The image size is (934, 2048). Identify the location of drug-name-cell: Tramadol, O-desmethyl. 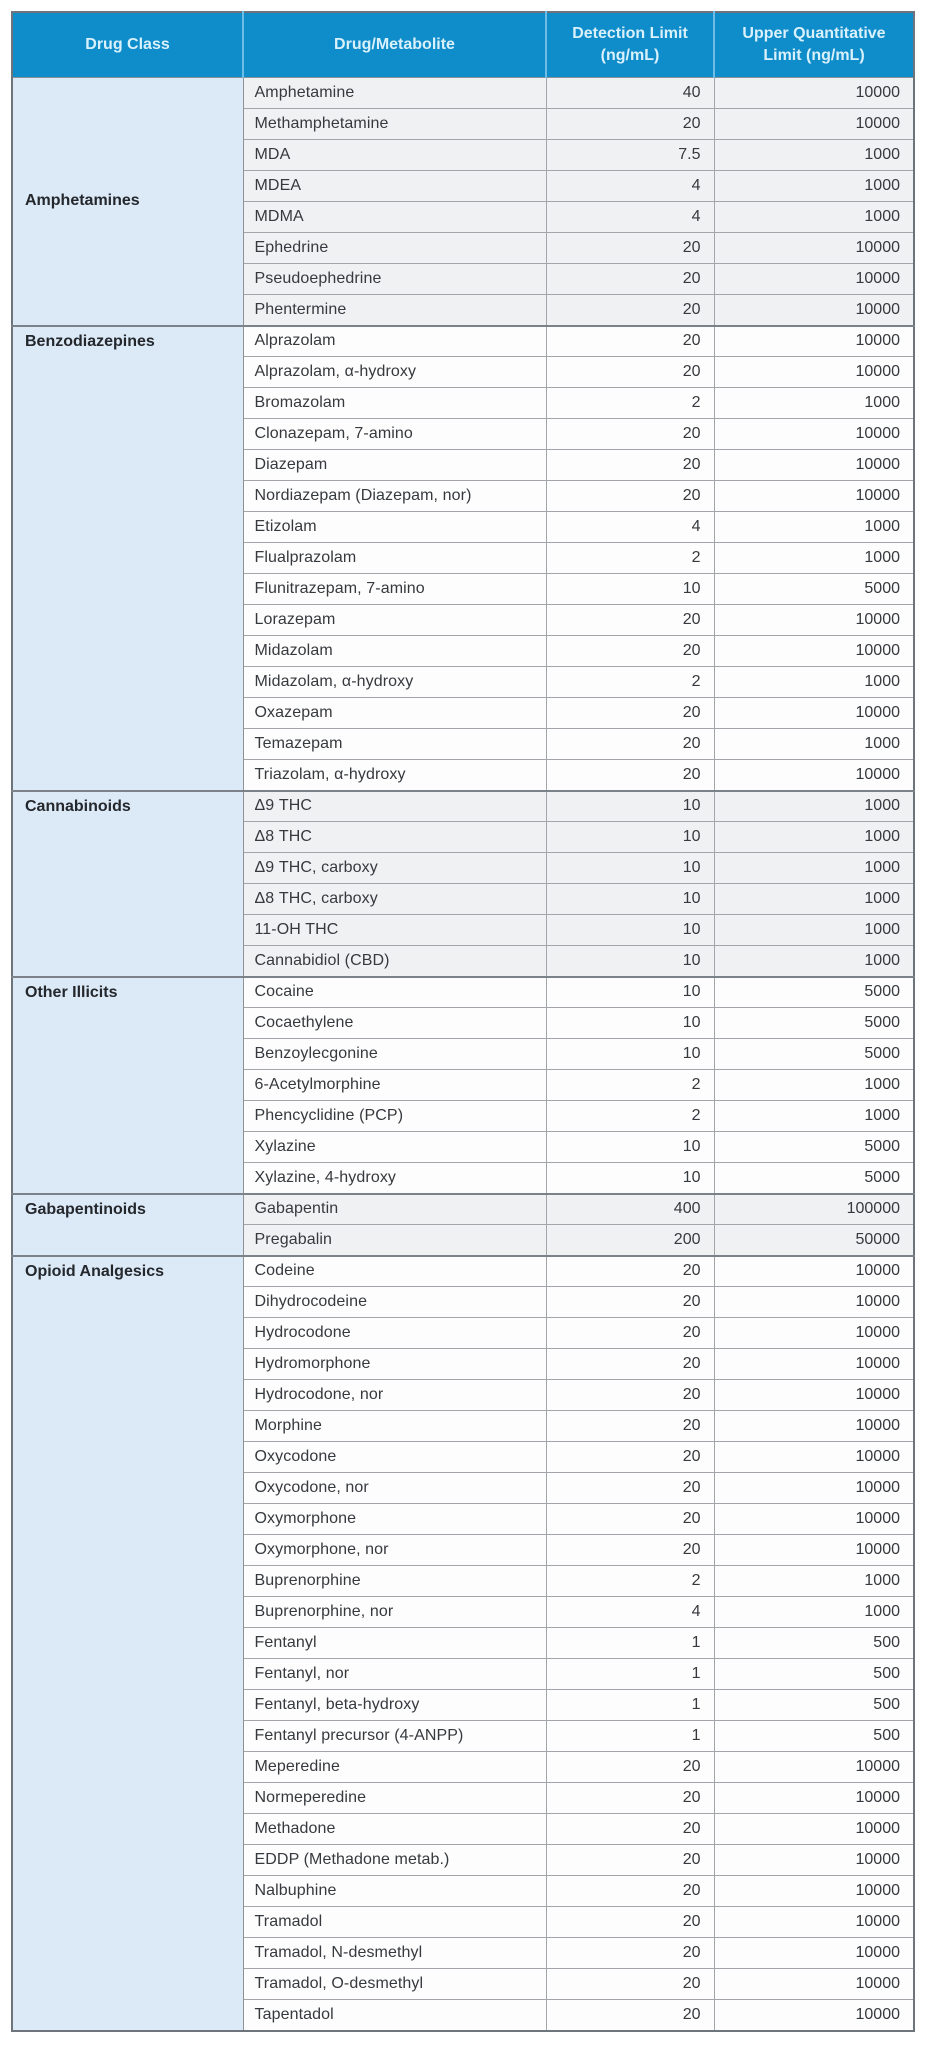
(395, 1984).